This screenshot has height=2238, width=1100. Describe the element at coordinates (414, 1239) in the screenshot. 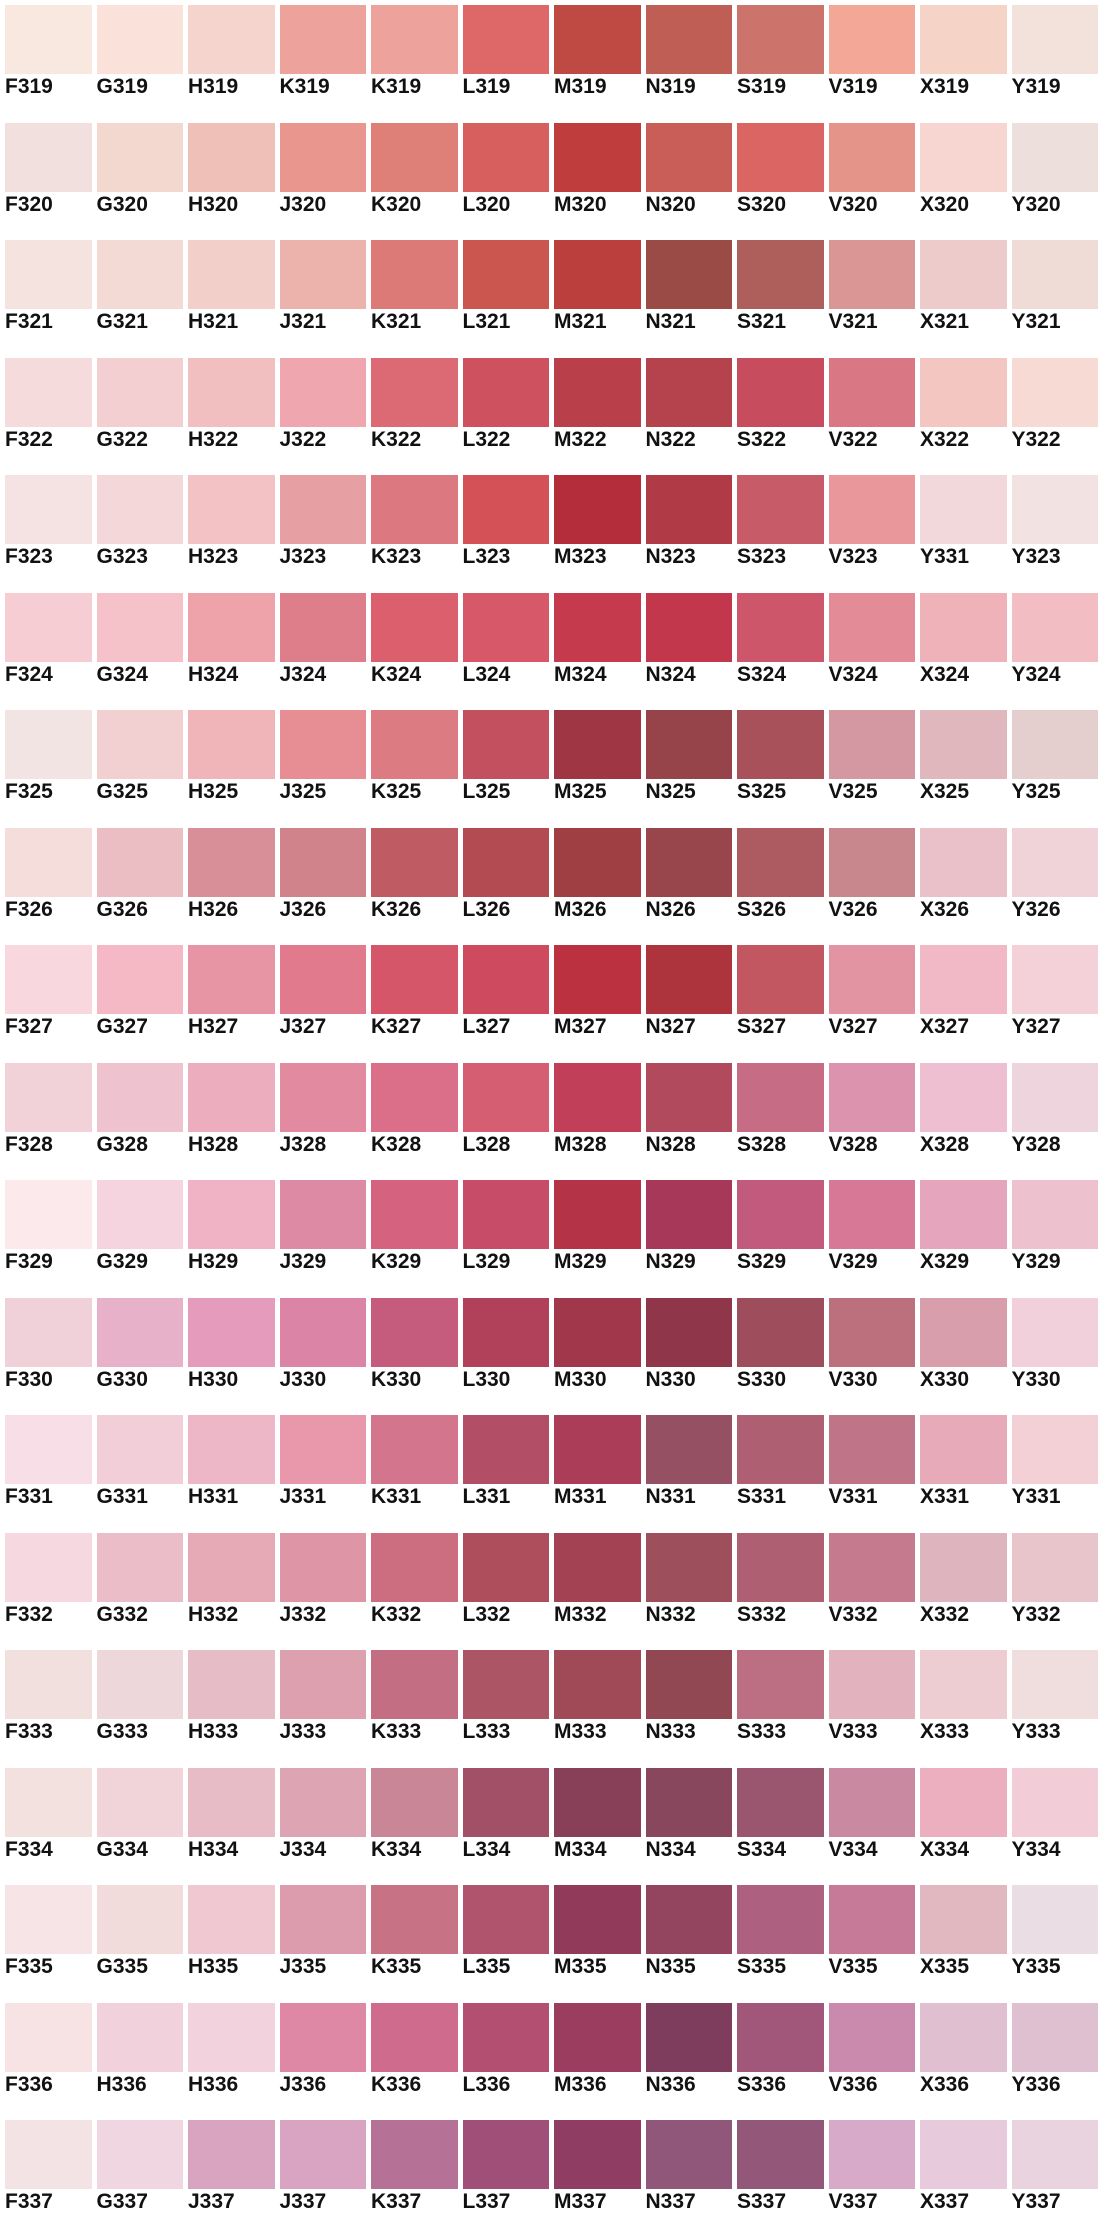

I see `color-swatch-cell: K329` at that location.